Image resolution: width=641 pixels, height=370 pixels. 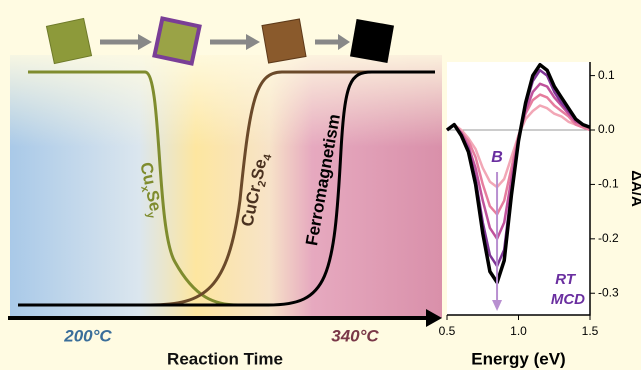 What do you see at coordinates (225, 358) in the screenshot?
I see `time-label: Reaction Time` at bounding box center [225, 358].